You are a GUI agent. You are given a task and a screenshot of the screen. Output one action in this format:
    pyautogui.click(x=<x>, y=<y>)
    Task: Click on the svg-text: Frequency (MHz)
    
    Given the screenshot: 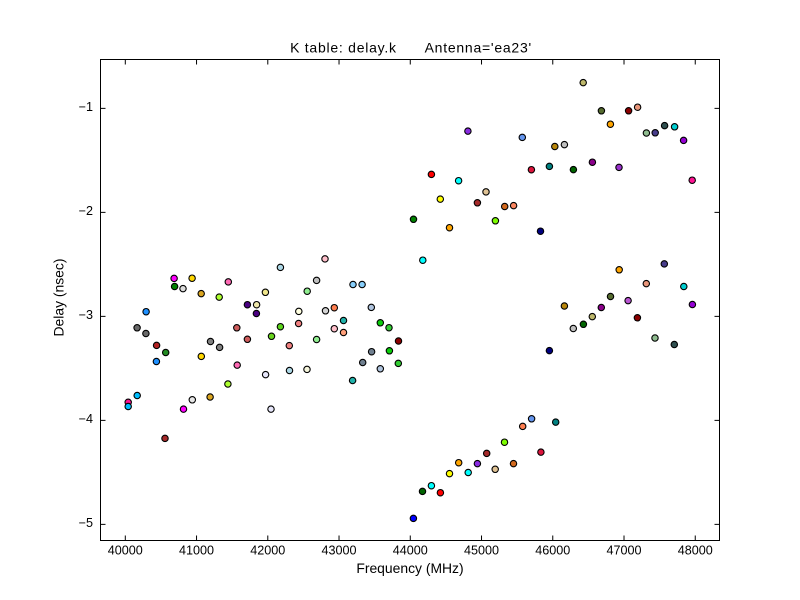 What is the action you would take?
    pyautogui.click(x=409, y=568)
    